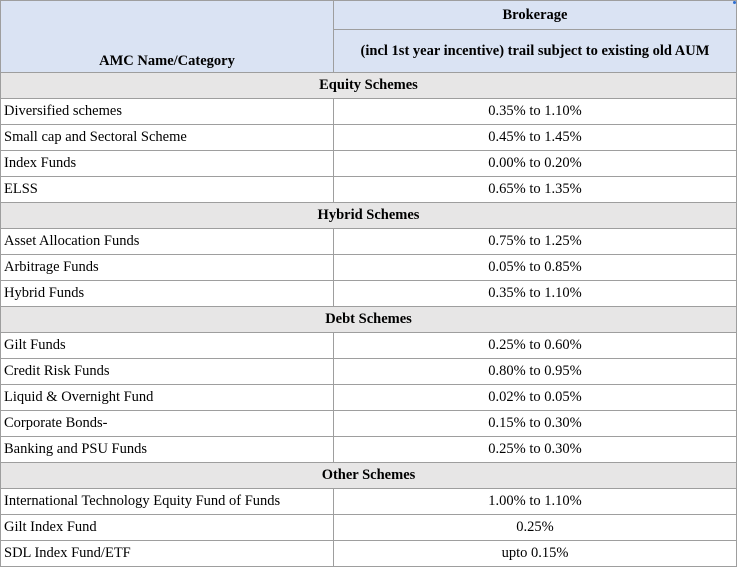  I want to click on table-row: Diversified schemes 0.35% to 1.10%, so click(368, 111).